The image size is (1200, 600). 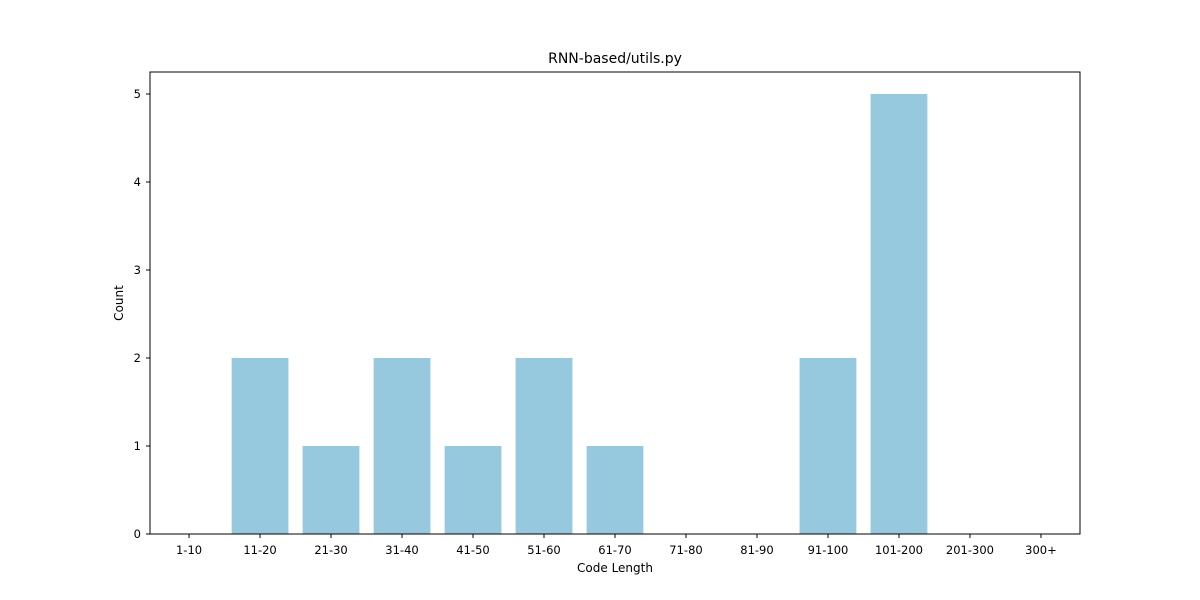 I want to click on x-tick-label: 71-80, so click(x=685, y=550).